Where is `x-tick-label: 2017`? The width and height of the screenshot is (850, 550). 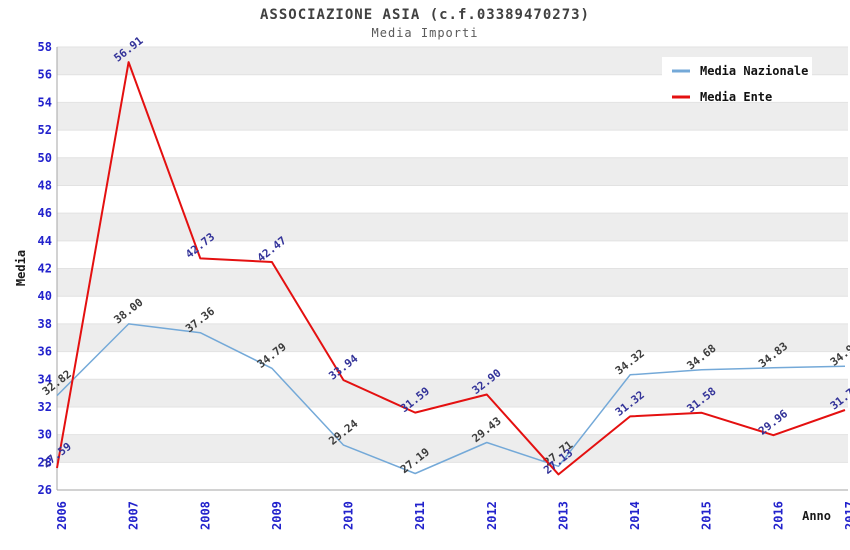
x-tick-label: 2017 is located at coordinates (846, 515).